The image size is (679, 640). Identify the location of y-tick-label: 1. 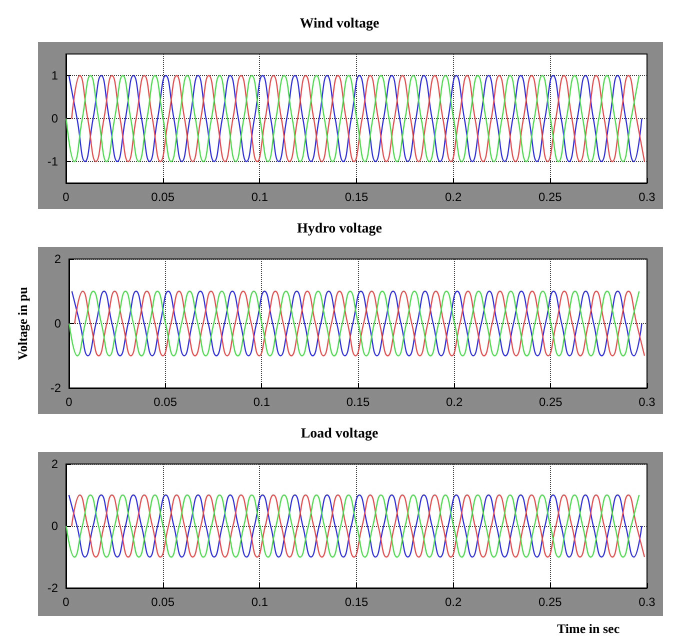
(54, 75).